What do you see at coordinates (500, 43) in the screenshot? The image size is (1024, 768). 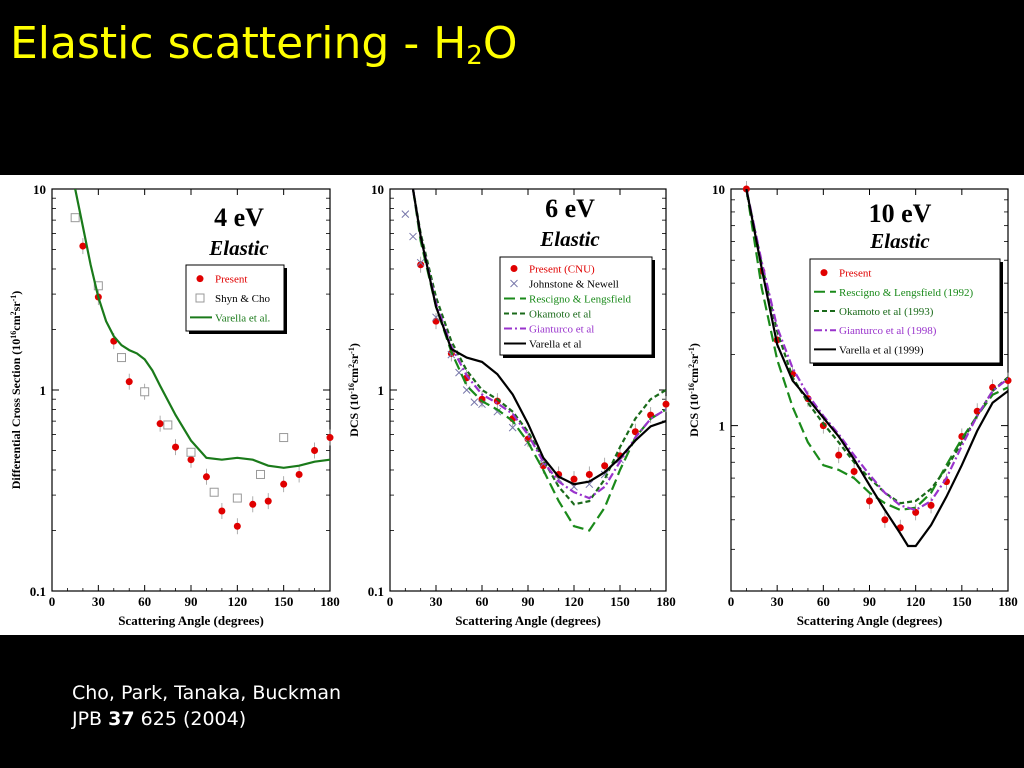 I see `title-tail: O` at bounding box center [500, 43].